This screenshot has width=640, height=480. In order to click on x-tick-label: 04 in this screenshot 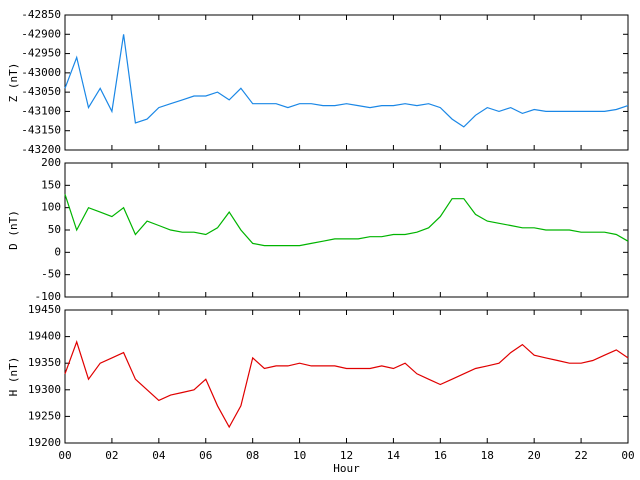, I will do `click(159, 455)`.